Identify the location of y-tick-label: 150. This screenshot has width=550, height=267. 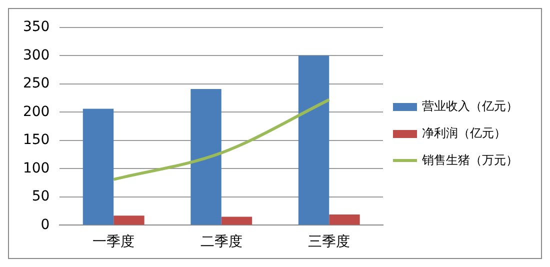
(36, 140).